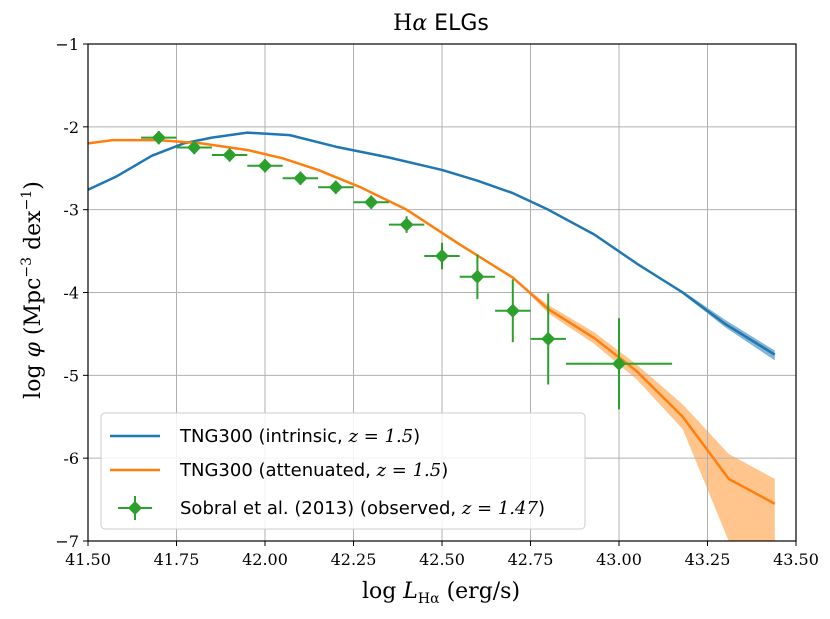  I want to click on x-tick-label: 42.00, so click(265, 559).